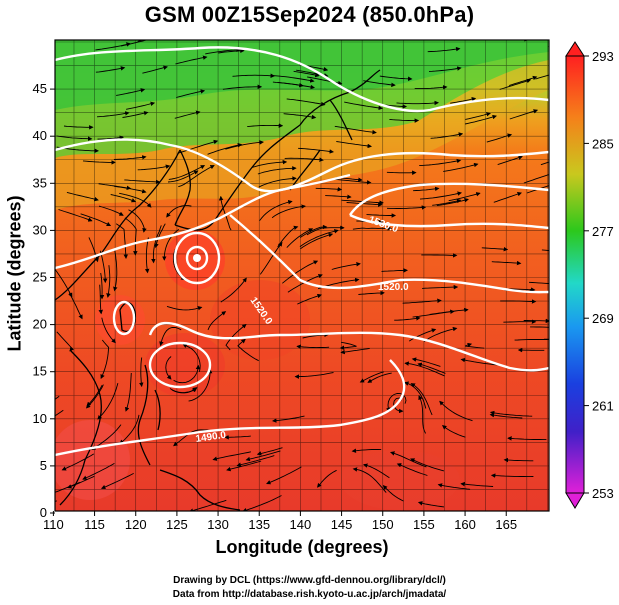 This screenshot has width=619, height=605. Describe the element at coordinates (40, 418) in the screenshot. I see `y-tick-label: 10` at that location.